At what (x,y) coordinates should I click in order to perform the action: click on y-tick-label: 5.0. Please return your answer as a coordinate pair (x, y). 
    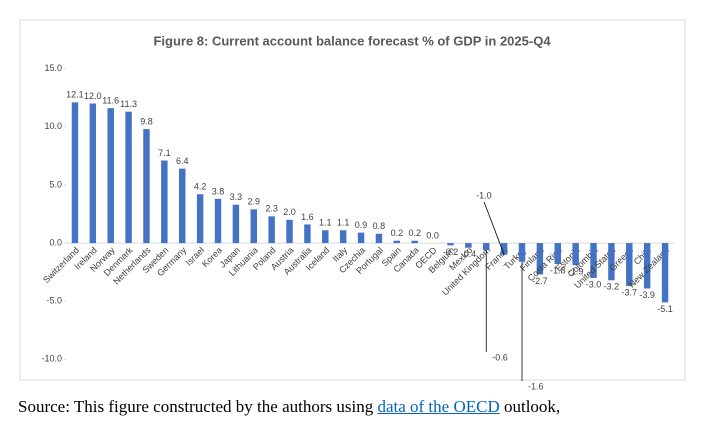
    Looking at the image, I should click on (55, 184).